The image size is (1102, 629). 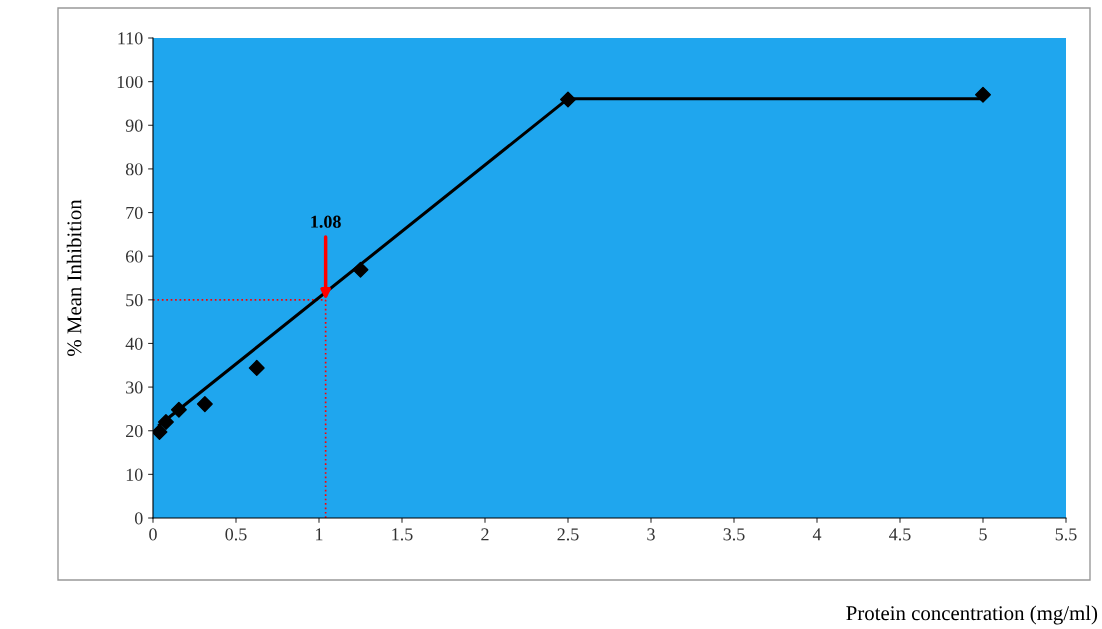 I want to click on y-tick-label: 10, so click(x=134, y=474).